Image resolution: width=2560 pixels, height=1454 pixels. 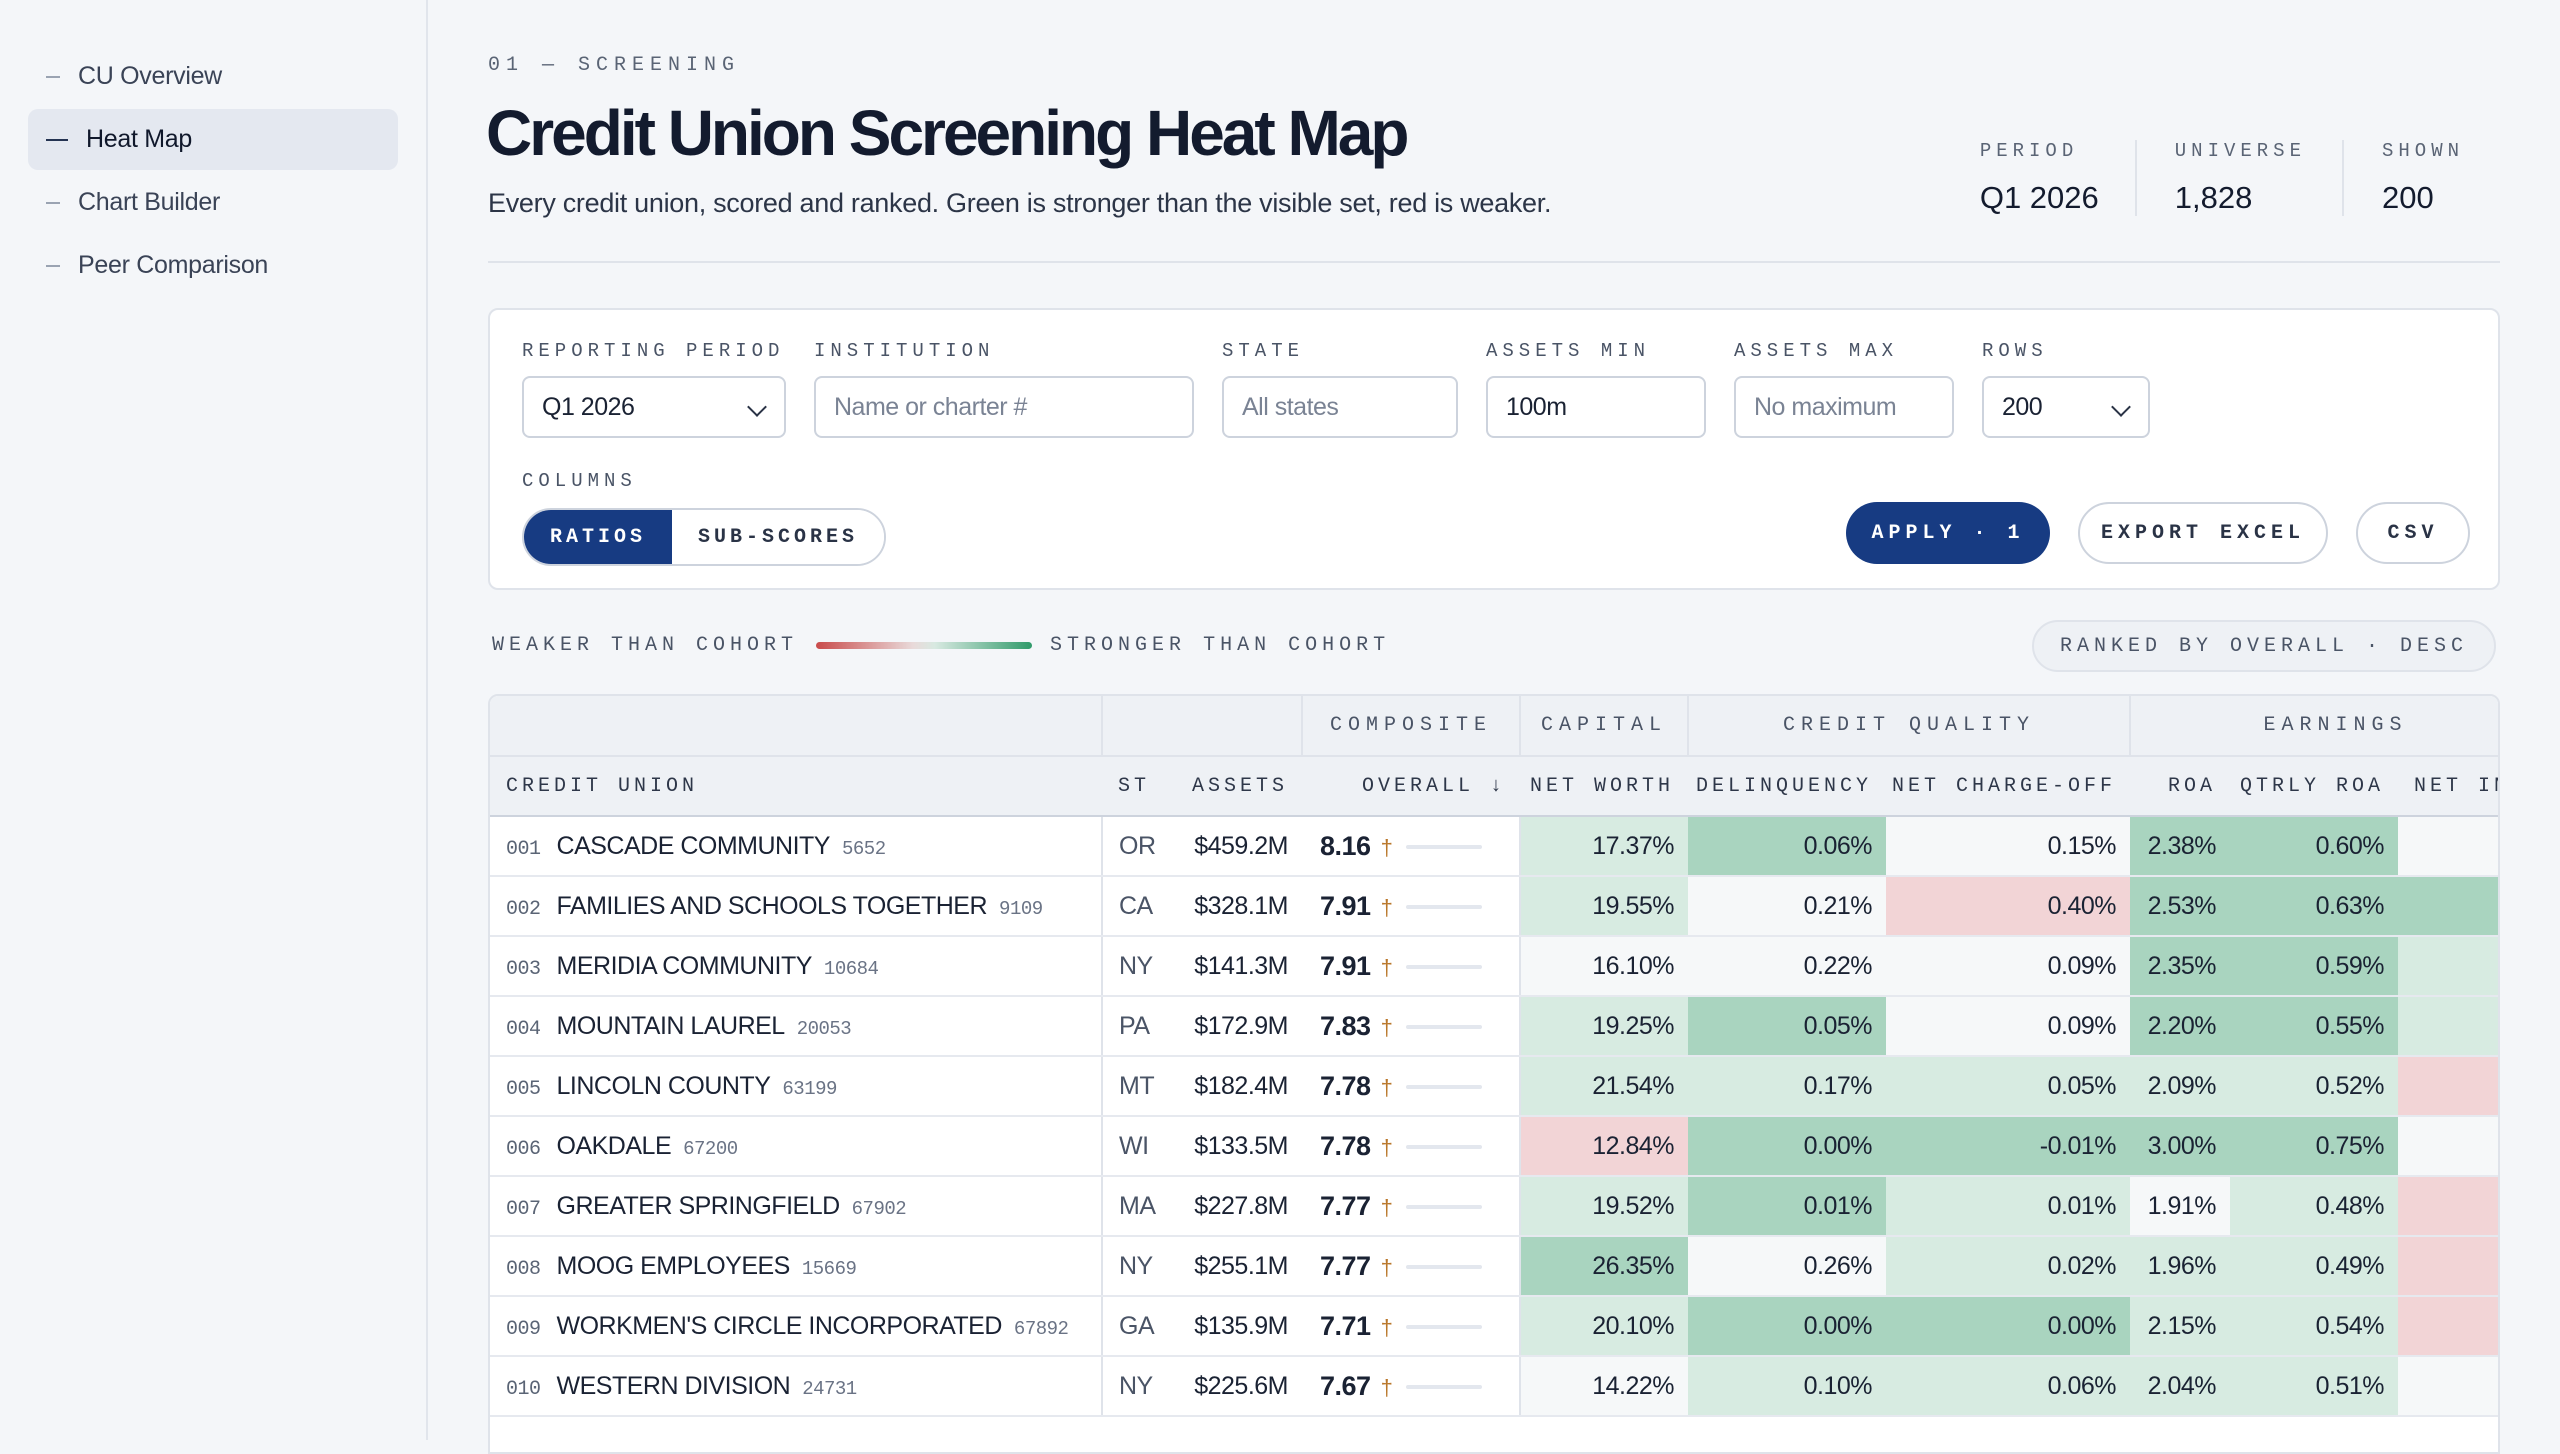 What do you see at coordinates (796, 1146) in the screenshot?
I see `credit-union-cell: 006 OAKDALE 67200` at bounding box center [796, 1146].